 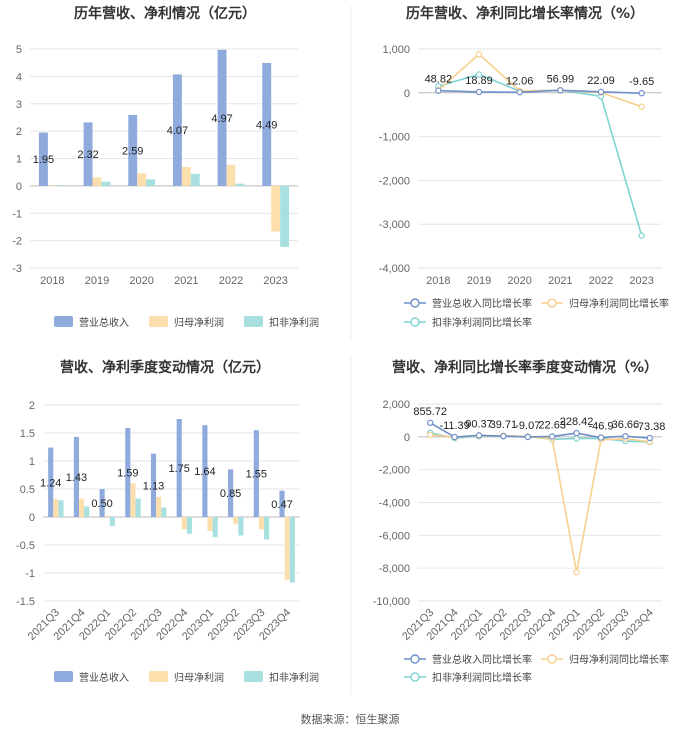 I want to click on series-line-net-profit, so click(x=540, y=503).